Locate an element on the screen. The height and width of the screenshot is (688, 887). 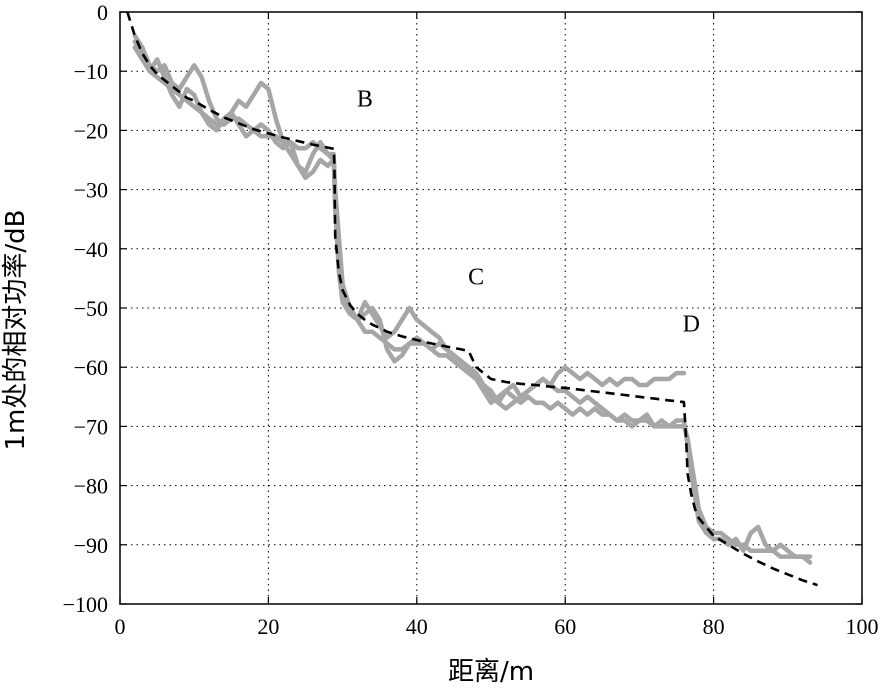
y-tick-label: −50 is located at coordinates (91, 308).